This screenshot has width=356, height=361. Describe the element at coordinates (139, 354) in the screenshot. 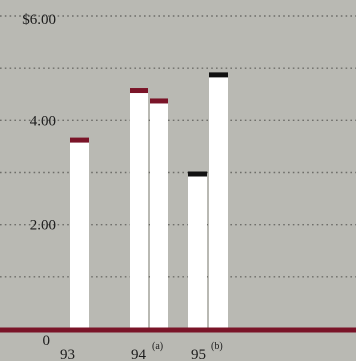

I see `x-category-label: 94` at that location.